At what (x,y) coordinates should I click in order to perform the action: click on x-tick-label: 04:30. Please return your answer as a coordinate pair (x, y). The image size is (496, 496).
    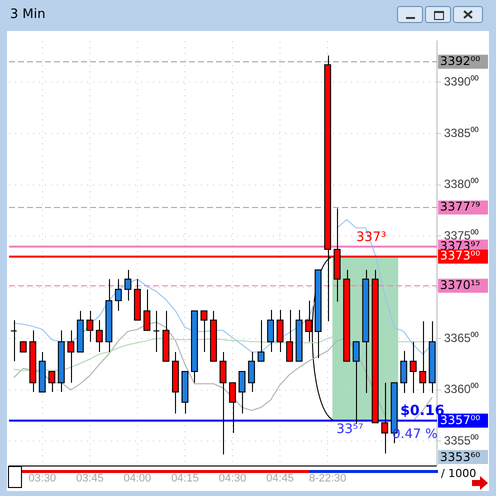
    Looking at the image, I should click on (232, 478).